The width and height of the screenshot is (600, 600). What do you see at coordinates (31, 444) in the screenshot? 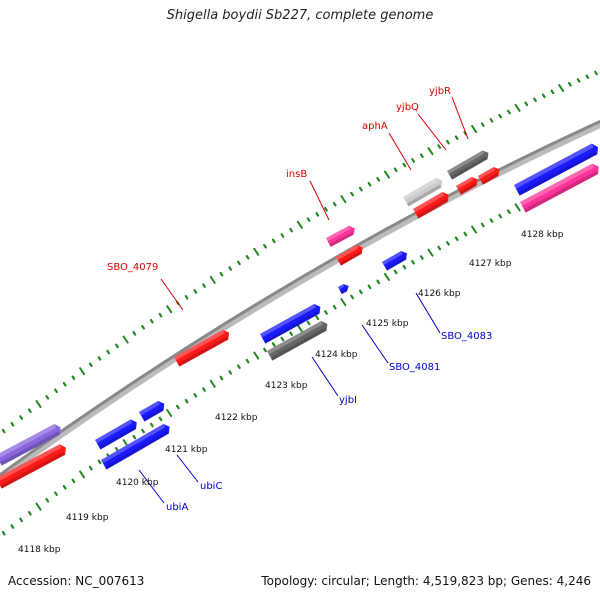
I see `feature-purple` at bounding box center [31, 444].